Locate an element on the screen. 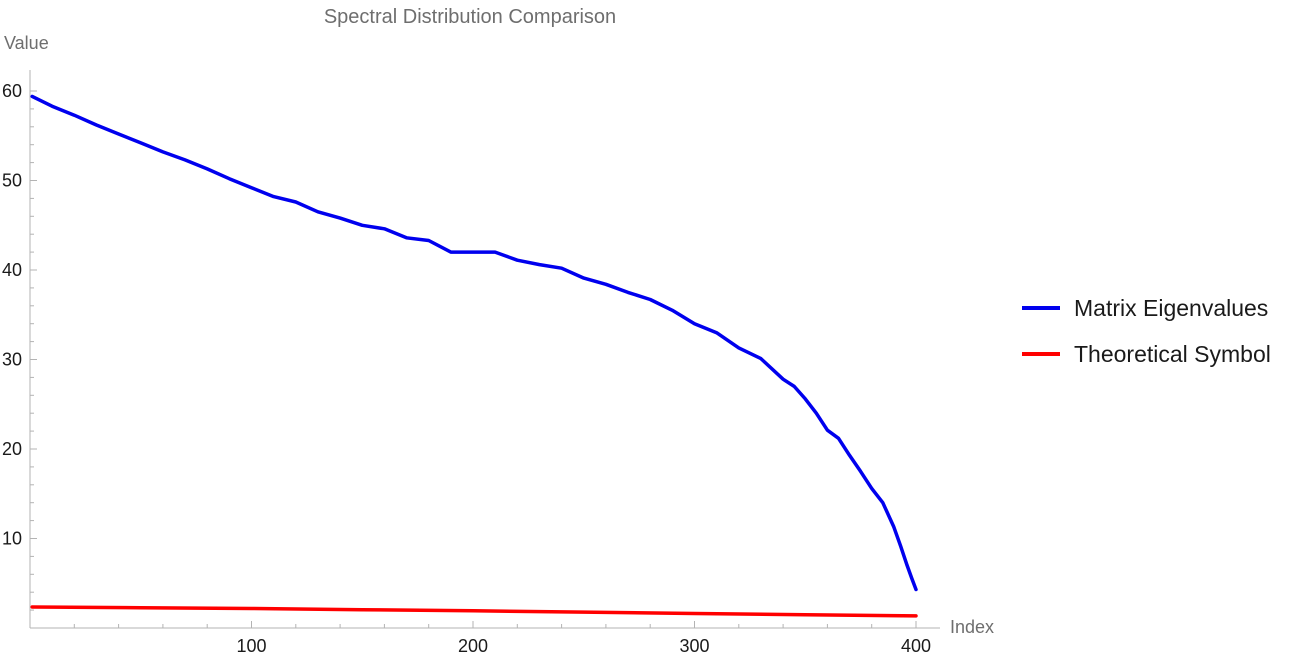 The width and height of the screenshot is (1306, 664). y-tick-label: 60 is located at coordinates (12, 91).